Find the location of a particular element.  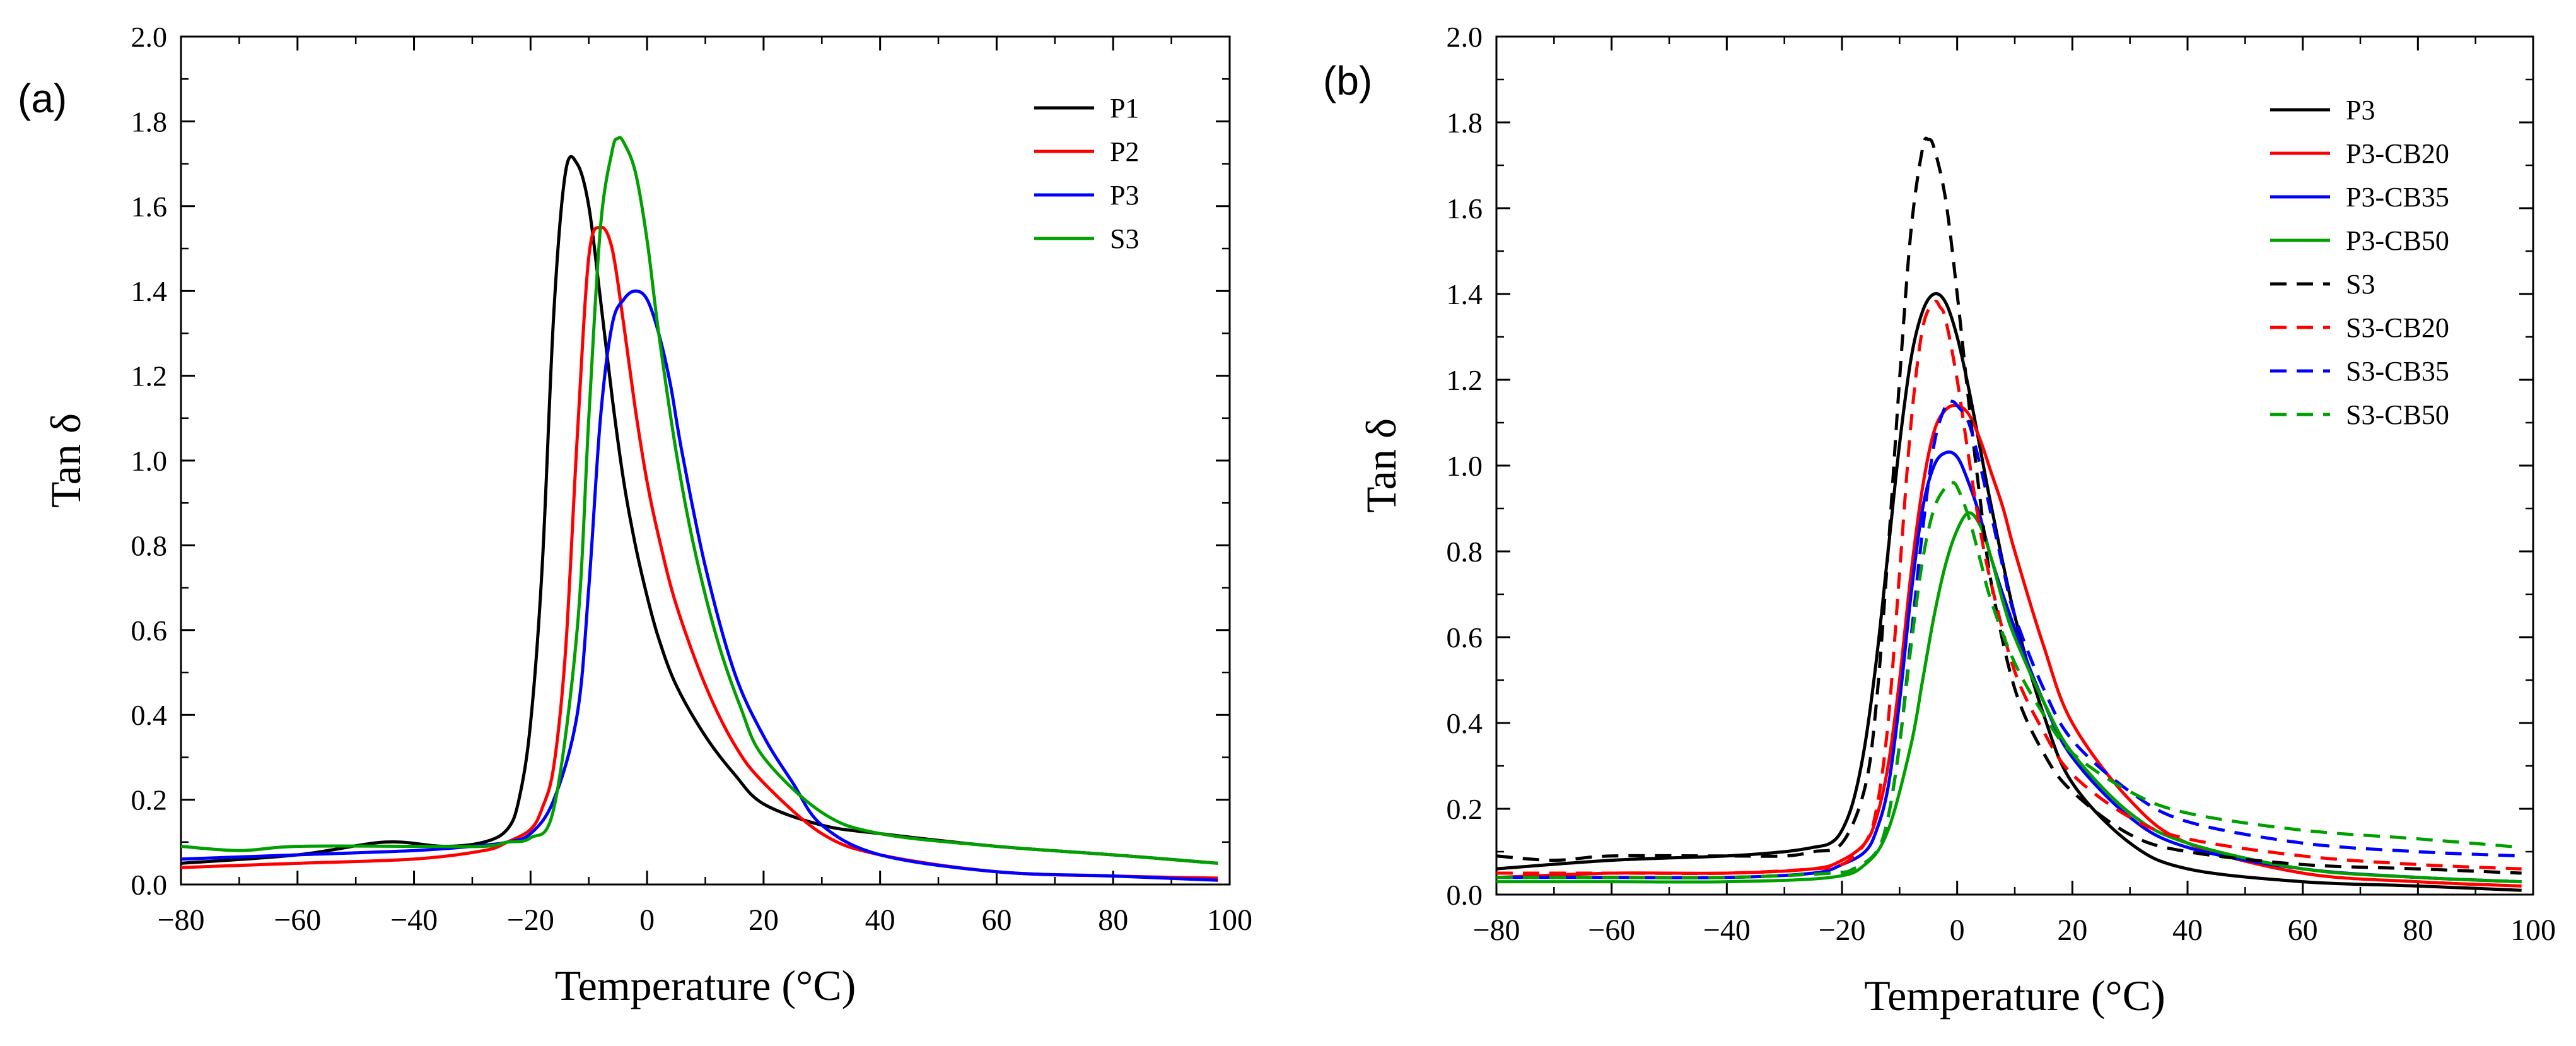

panel-label: (a) is located at coordinates (43, 99).